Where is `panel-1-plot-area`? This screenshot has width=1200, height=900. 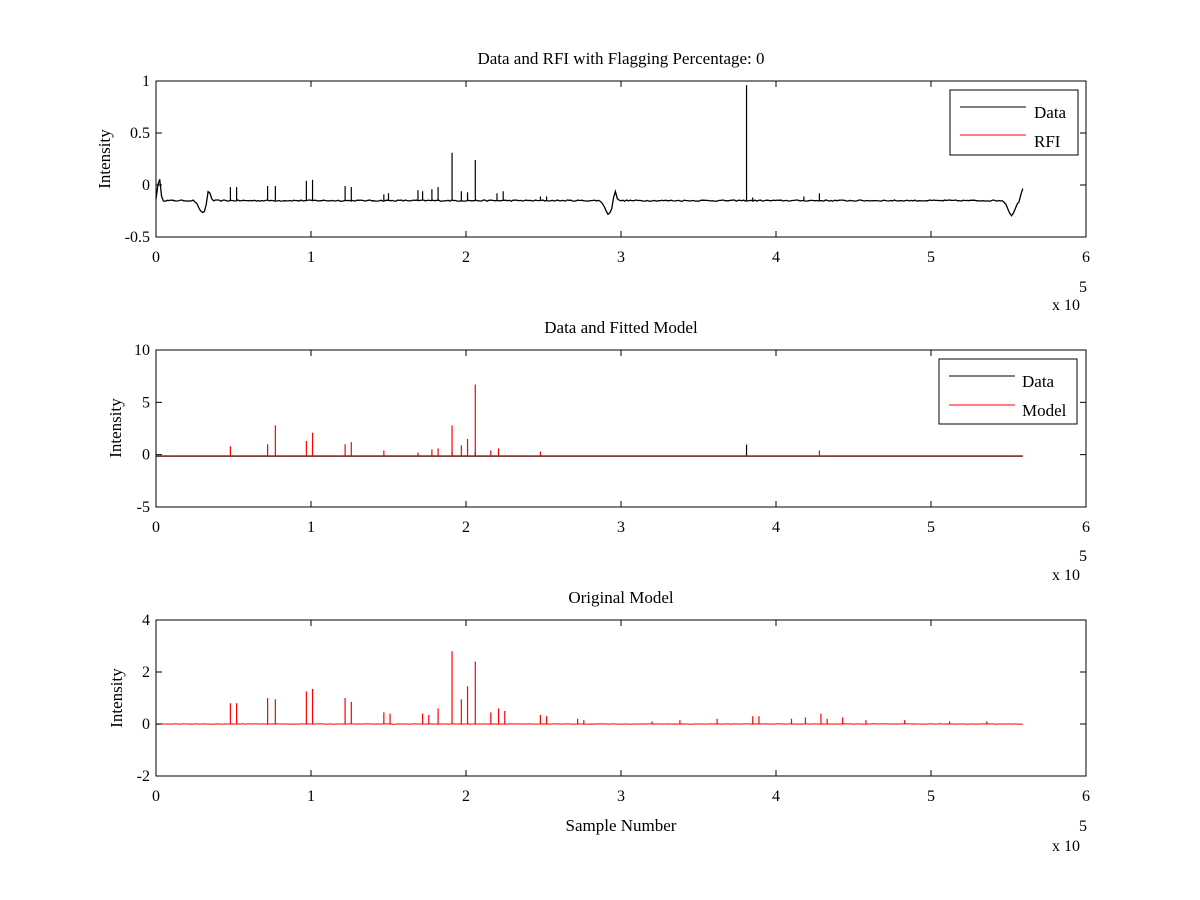
panel-1-plot-area is located at coordinates (589, 151).